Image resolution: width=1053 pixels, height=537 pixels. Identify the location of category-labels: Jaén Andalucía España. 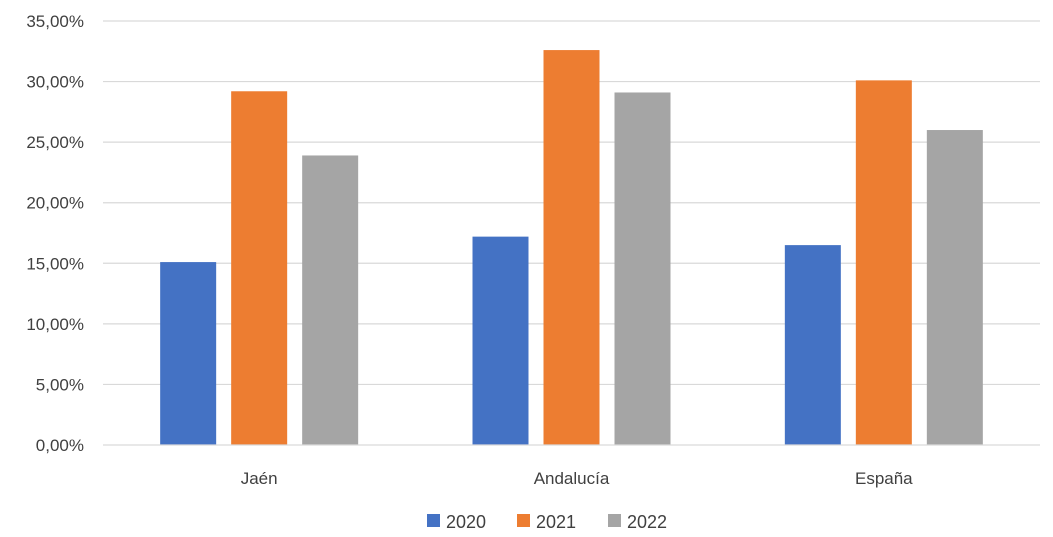
(577, 478).